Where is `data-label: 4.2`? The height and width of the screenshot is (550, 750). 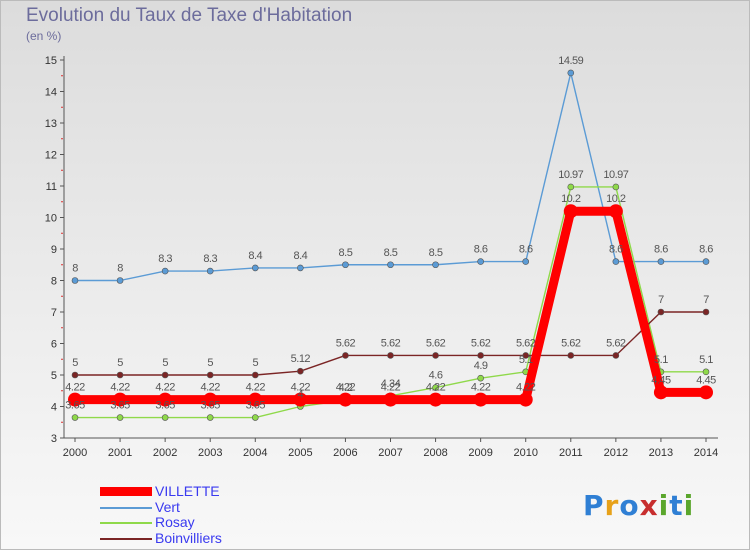
data-label: 4.2 is located at coordinates (346, 388).